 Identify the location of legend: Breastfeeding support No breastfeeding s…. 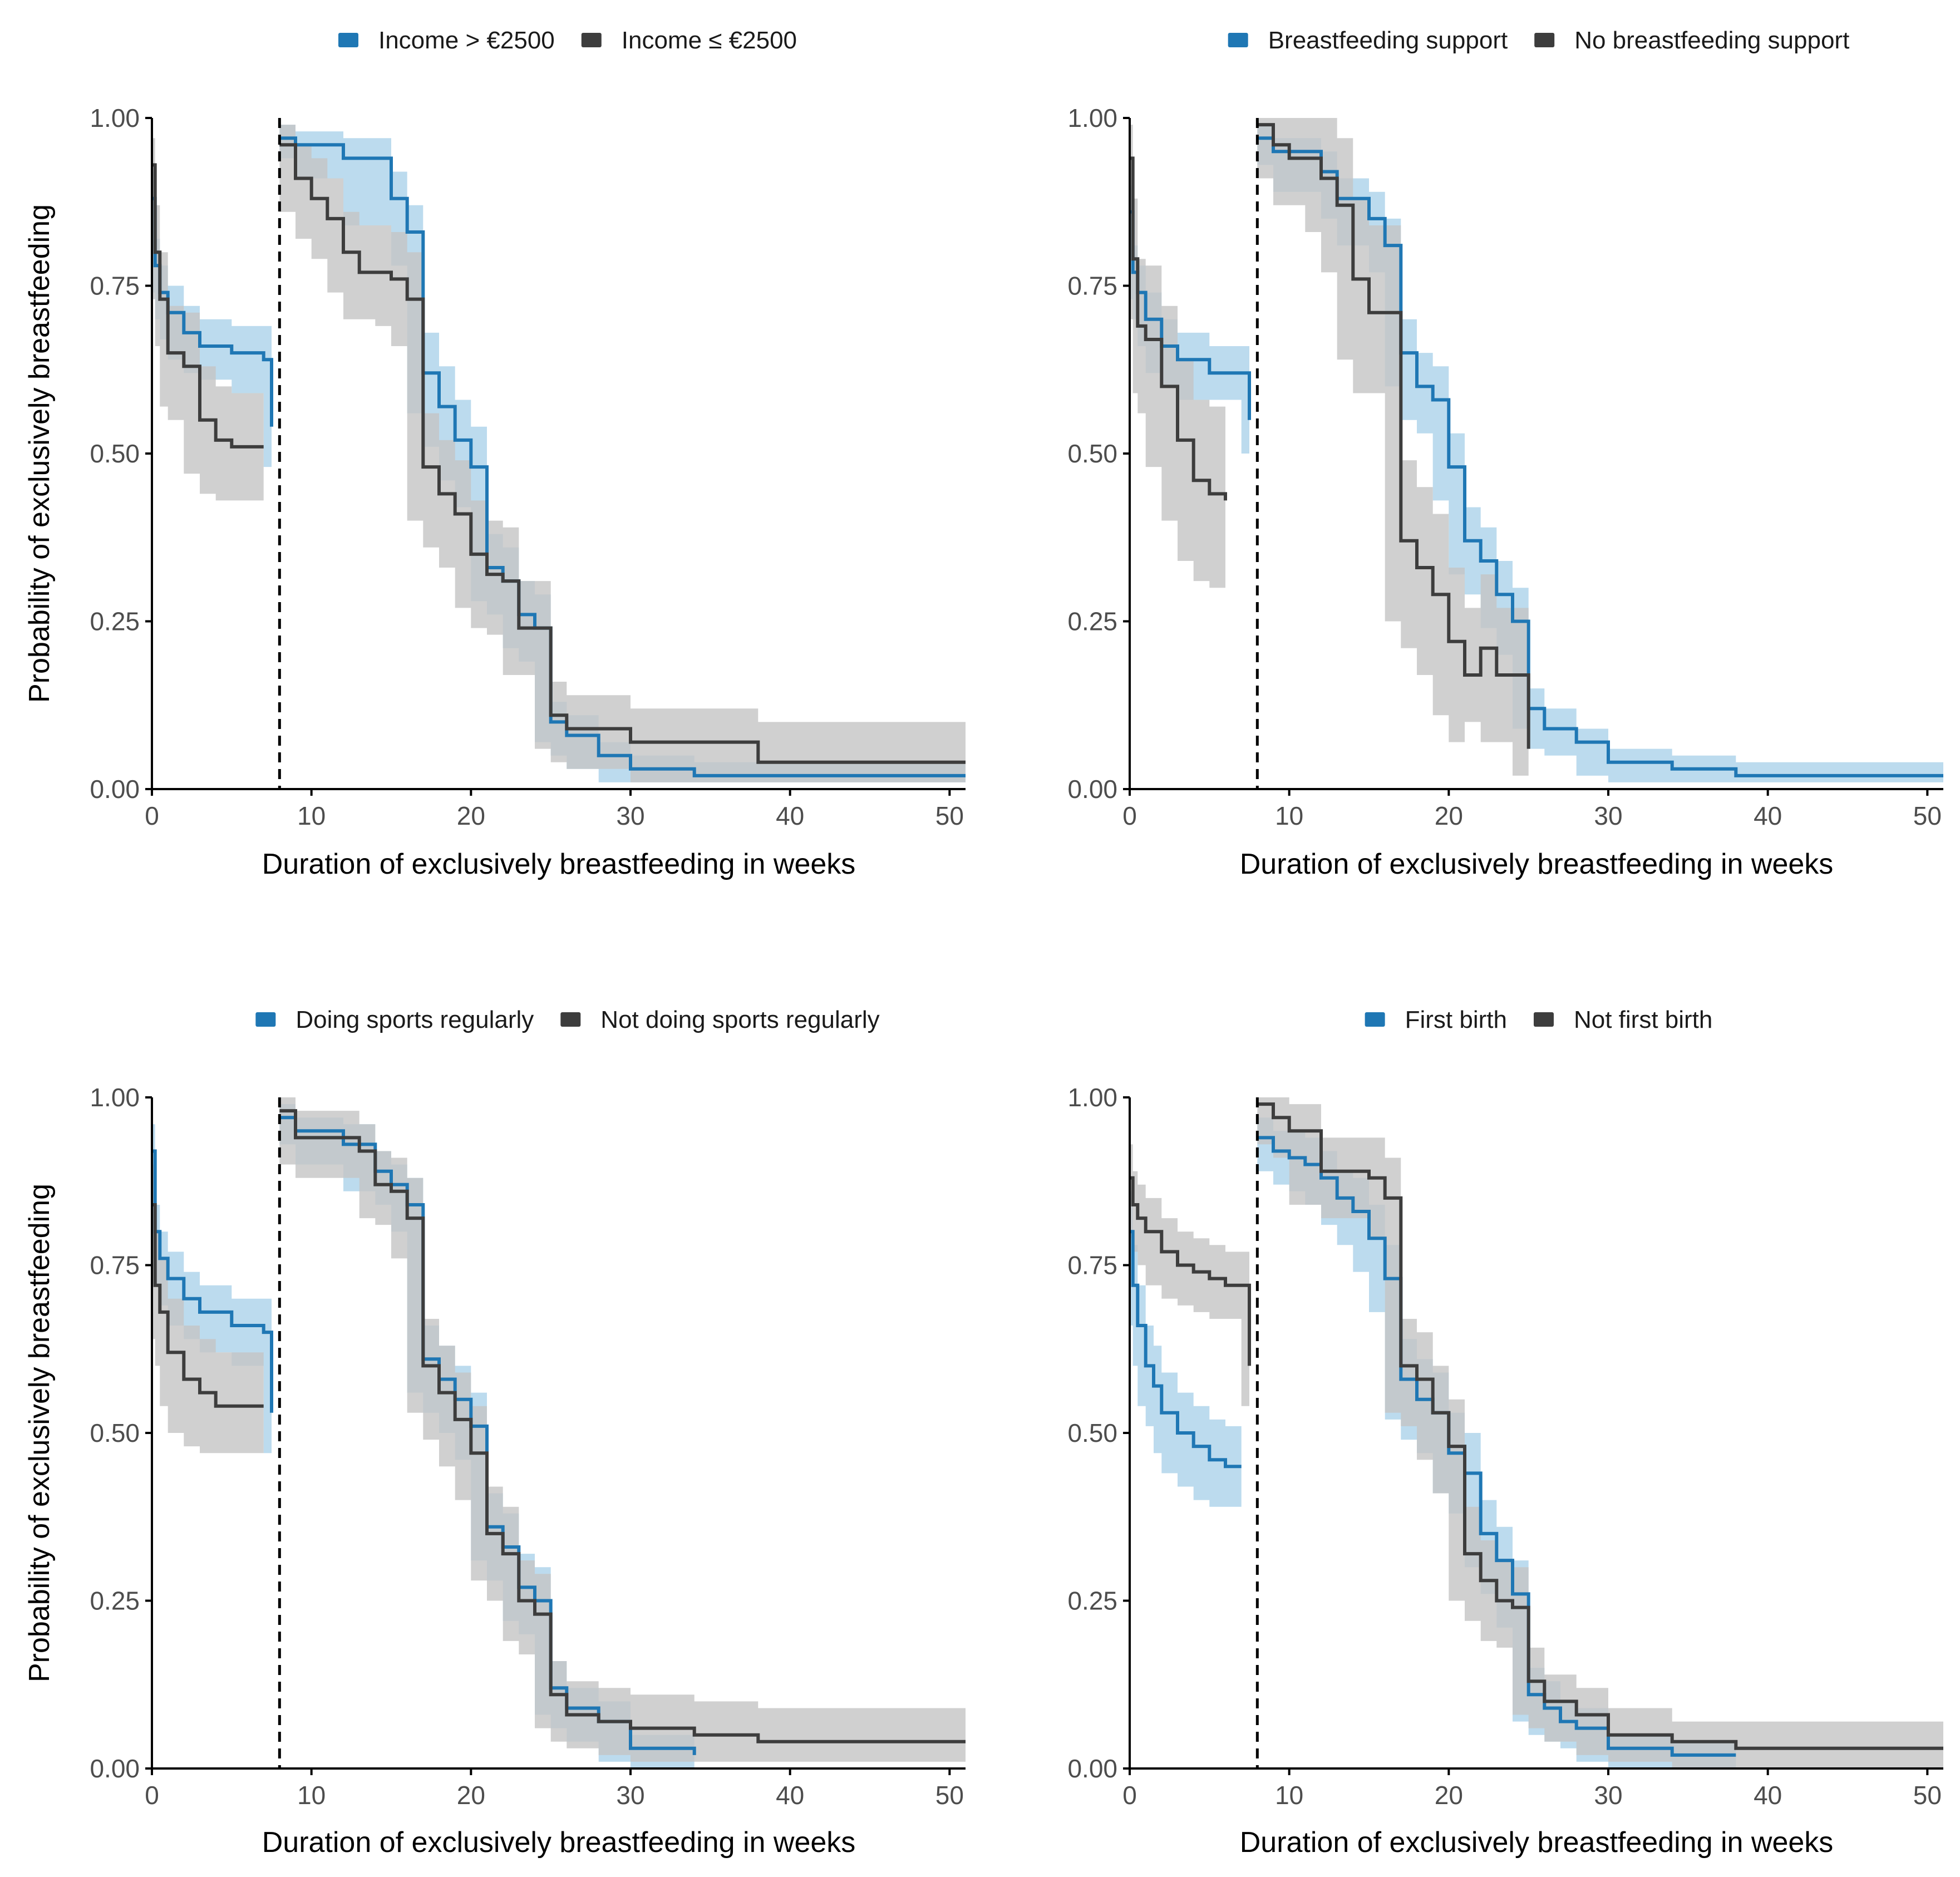
(1538, 41).